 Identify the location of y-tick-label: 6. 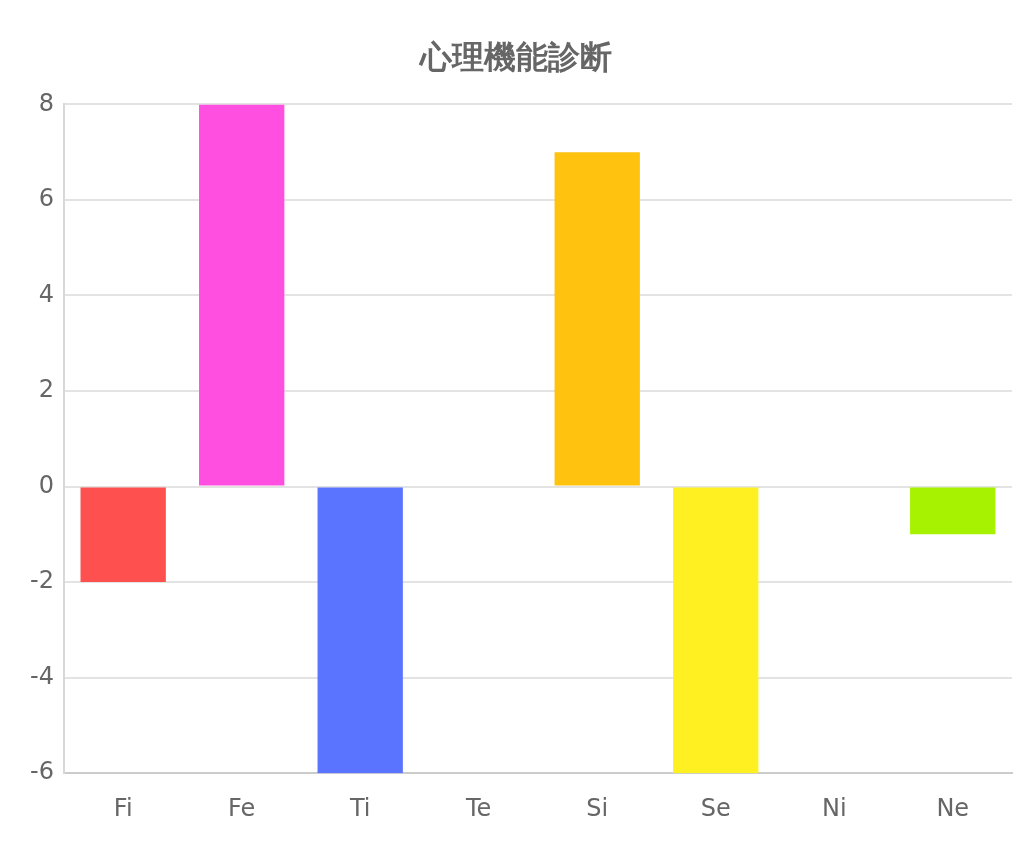
(46, 198).